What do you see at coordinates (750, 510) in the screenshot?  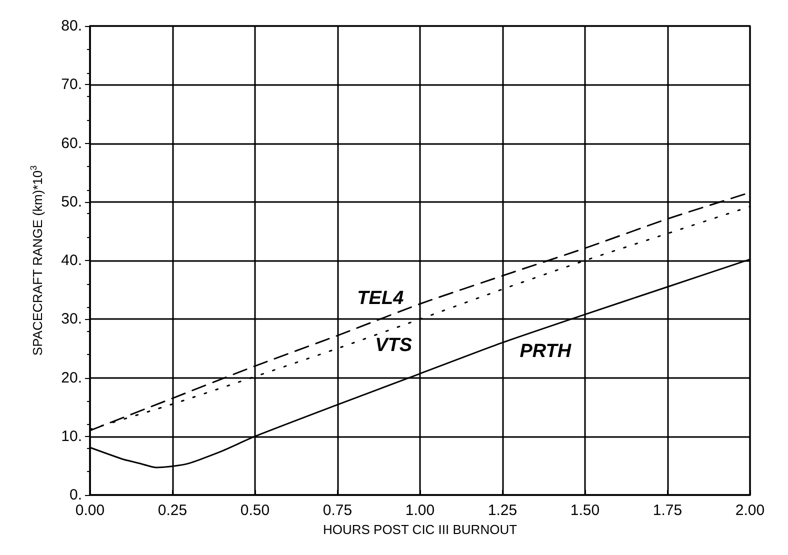 I see `x-tick-label: 2.00` at bounding box center [750, 510].